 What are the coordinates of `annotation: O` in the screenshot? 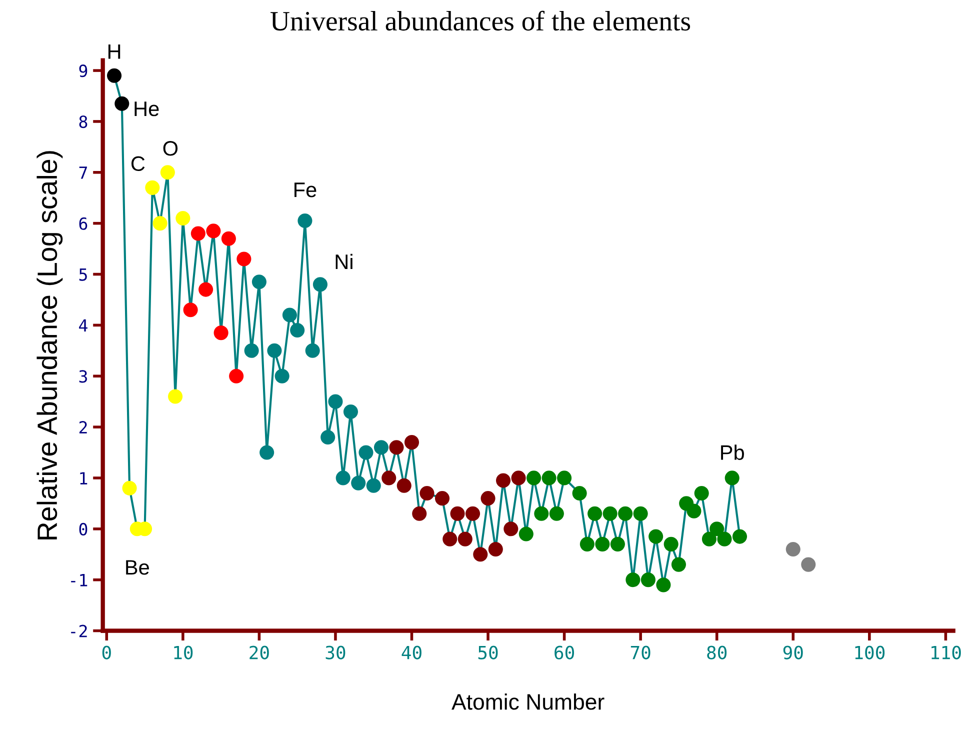 It's located at (170, 148).